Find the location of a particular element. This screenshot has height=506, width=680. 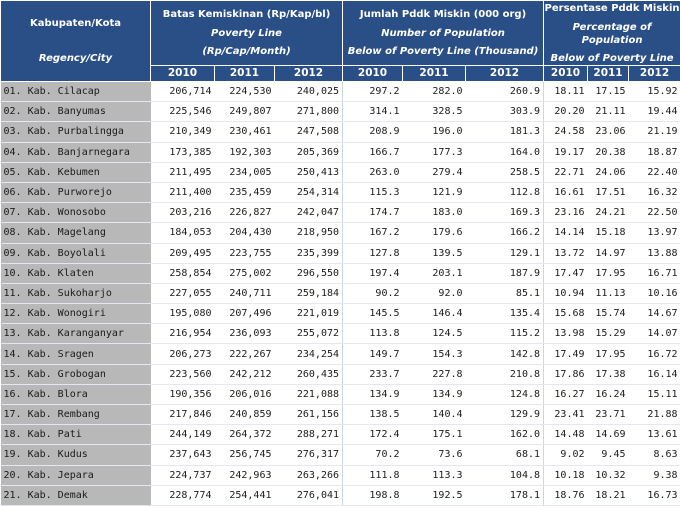

poverty-line-cell: 211,495 is located at coordinates (183, 172).